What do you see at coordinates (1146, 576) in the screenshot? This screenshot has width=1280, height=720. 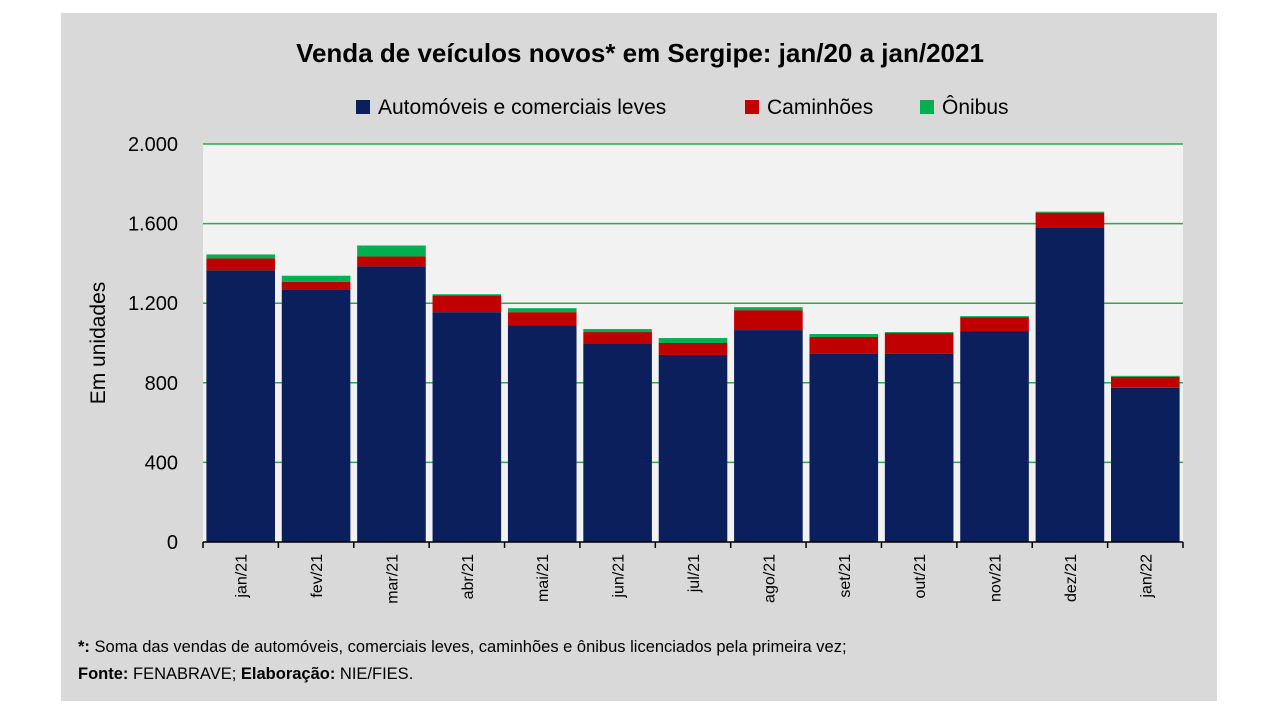 I see `x-tick-label: jan/22` at bounding box center [1146, 576].